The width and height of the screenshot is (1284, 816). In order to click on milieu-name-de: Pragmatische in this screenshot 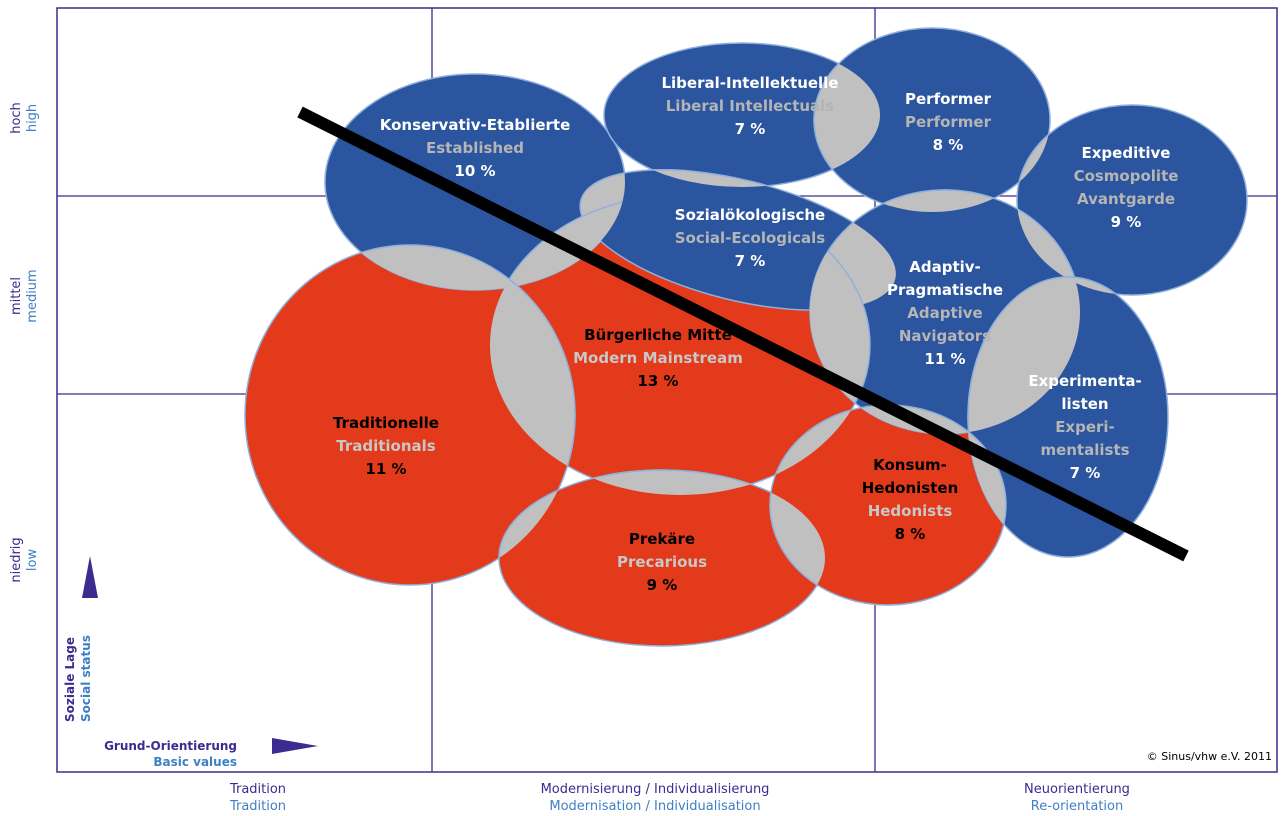, I will do `click(945, 290)`.